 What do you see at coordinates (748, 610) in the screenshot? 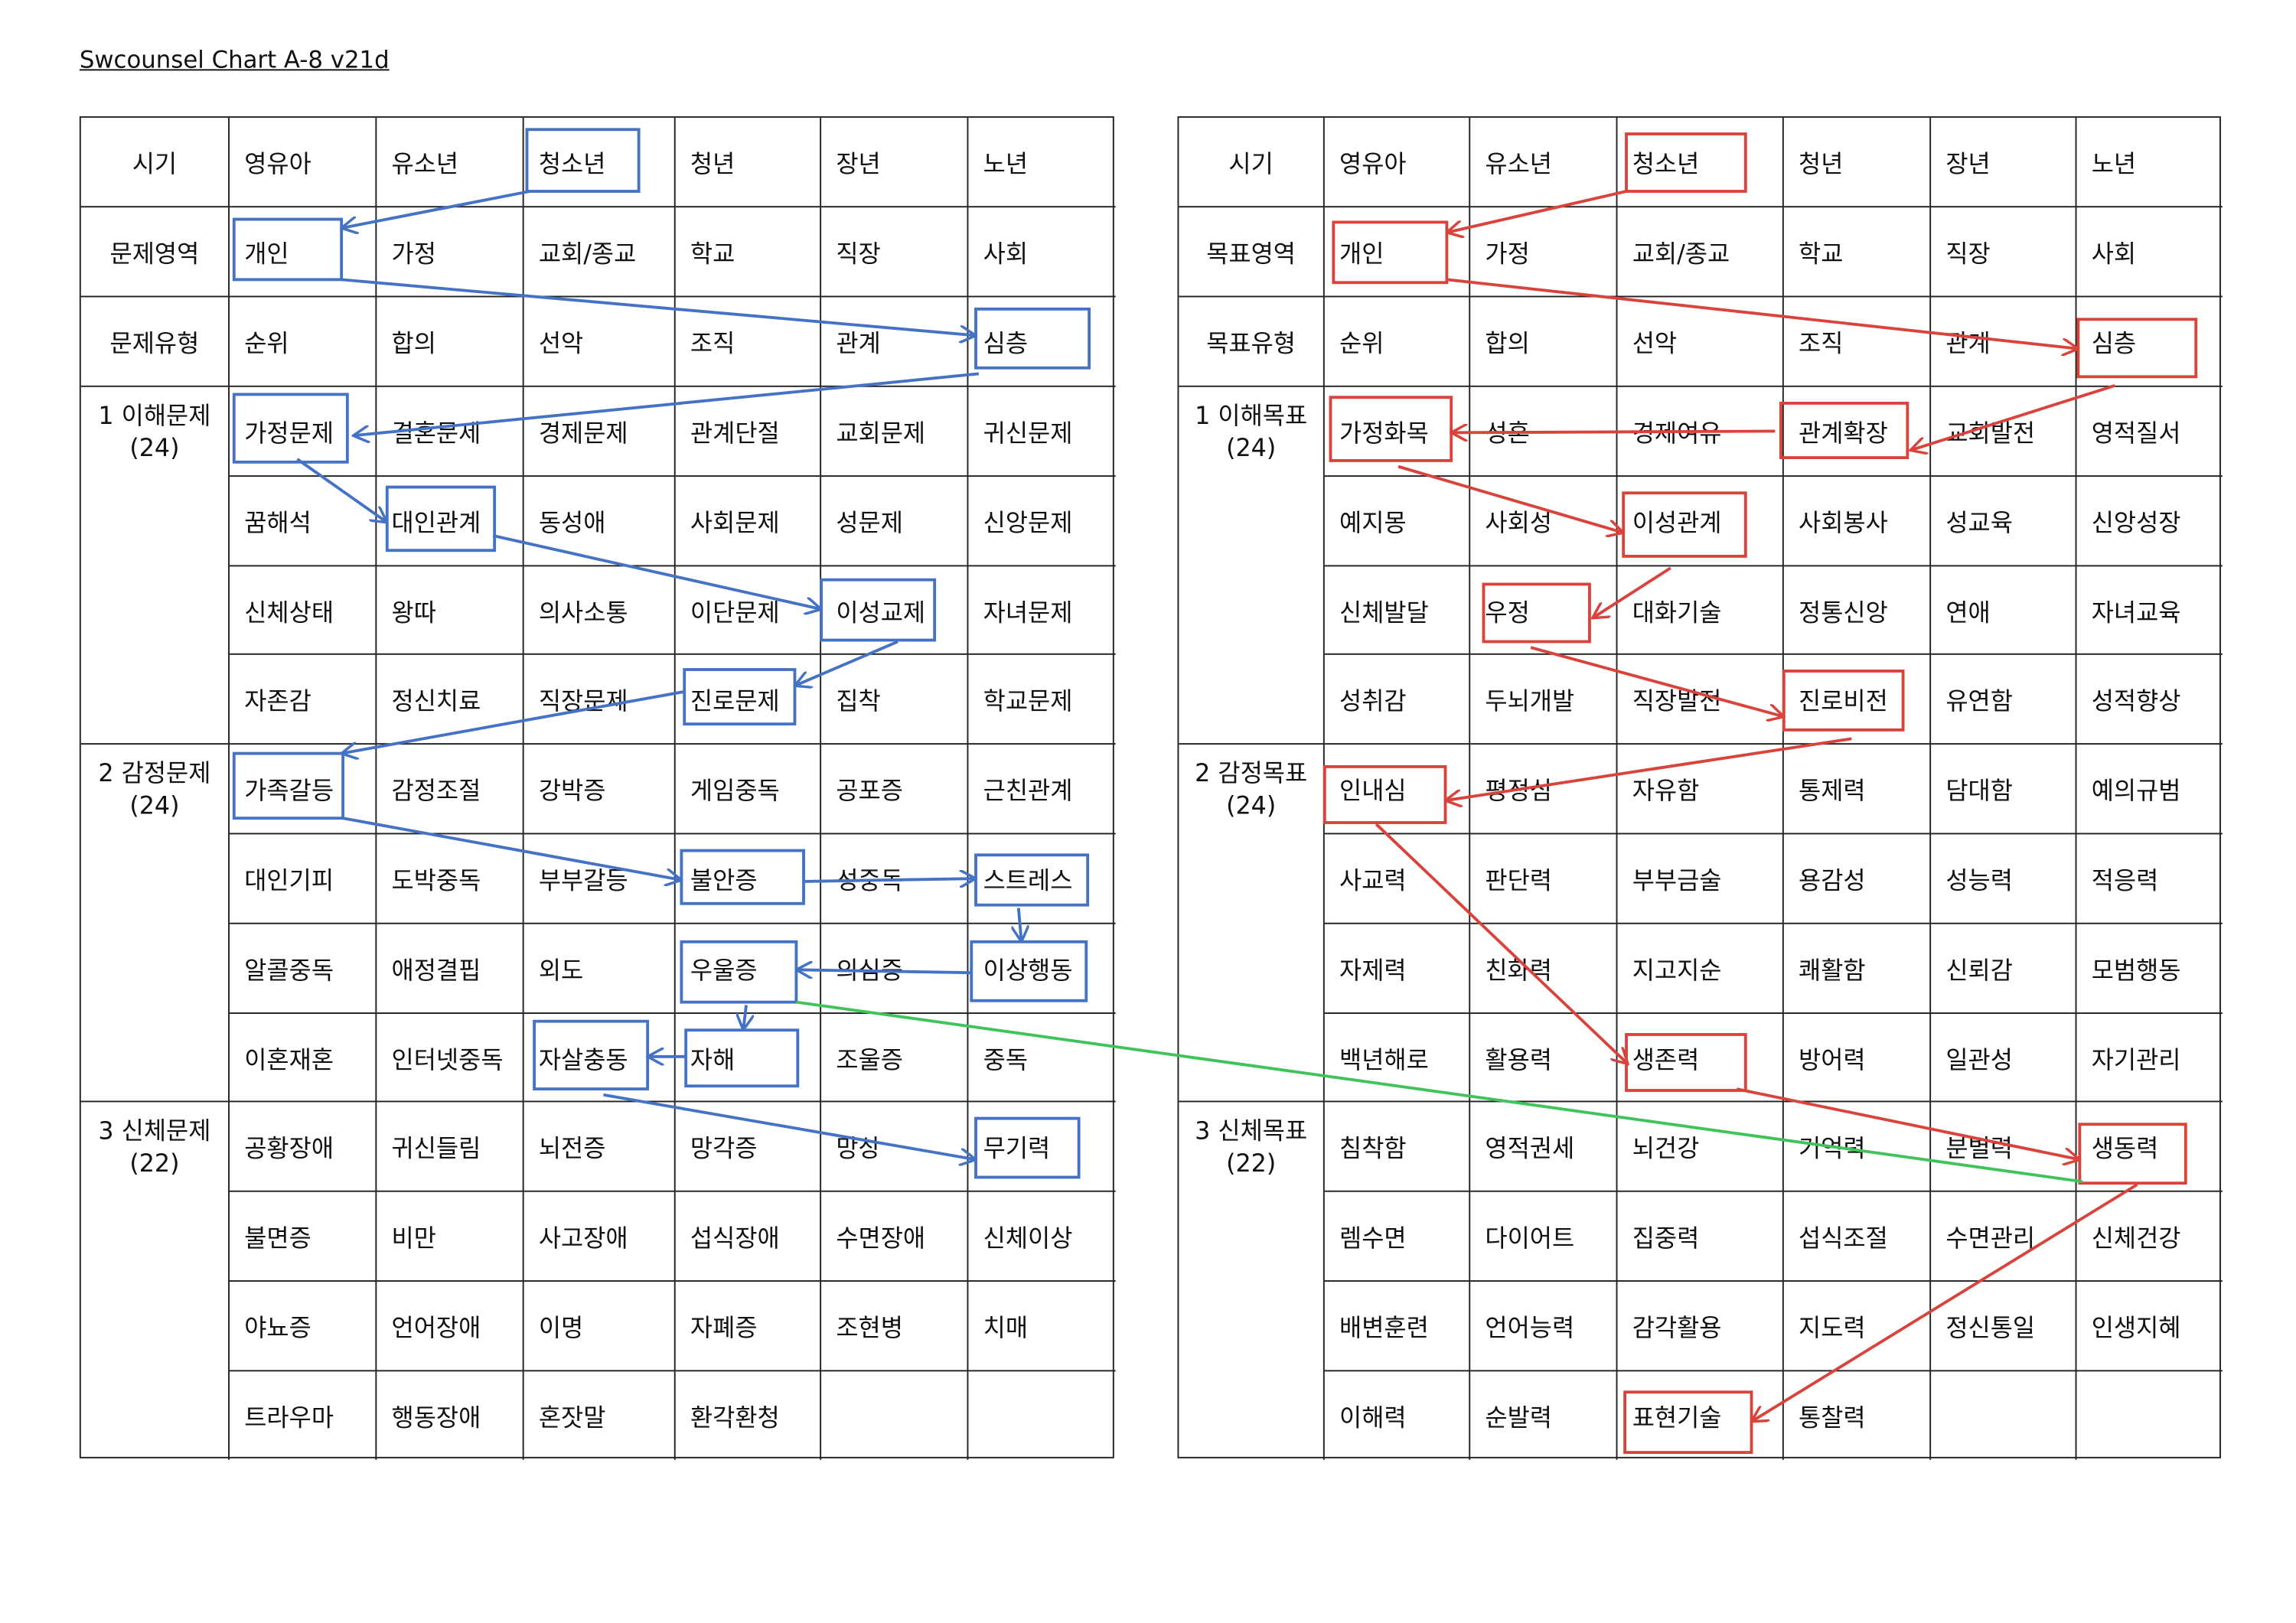
I see `item-cell: 이단문제` at bounding box center [748, 610].